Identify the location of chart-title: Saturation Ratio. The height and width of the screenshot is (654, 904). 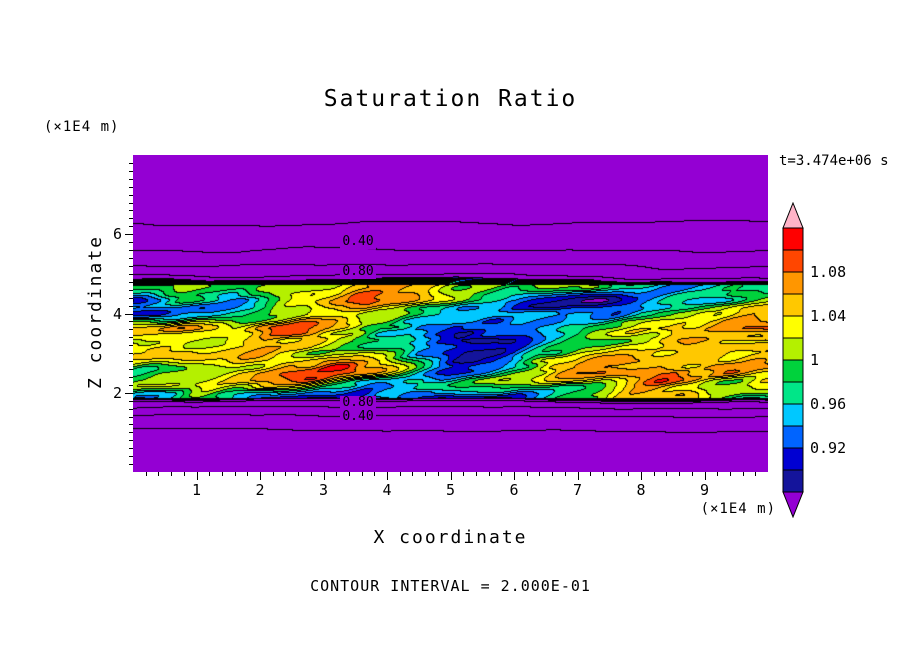
(450, 99).